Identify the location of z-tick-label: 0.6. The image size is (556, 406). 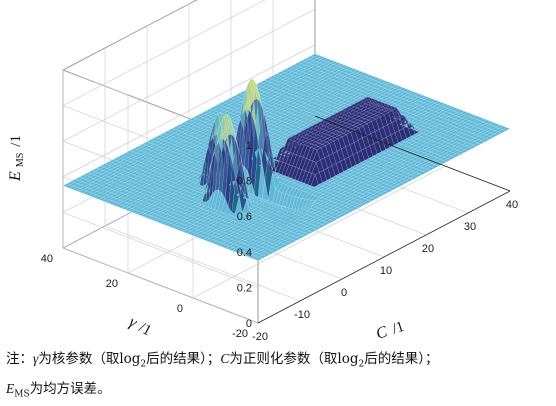
(244, 217).